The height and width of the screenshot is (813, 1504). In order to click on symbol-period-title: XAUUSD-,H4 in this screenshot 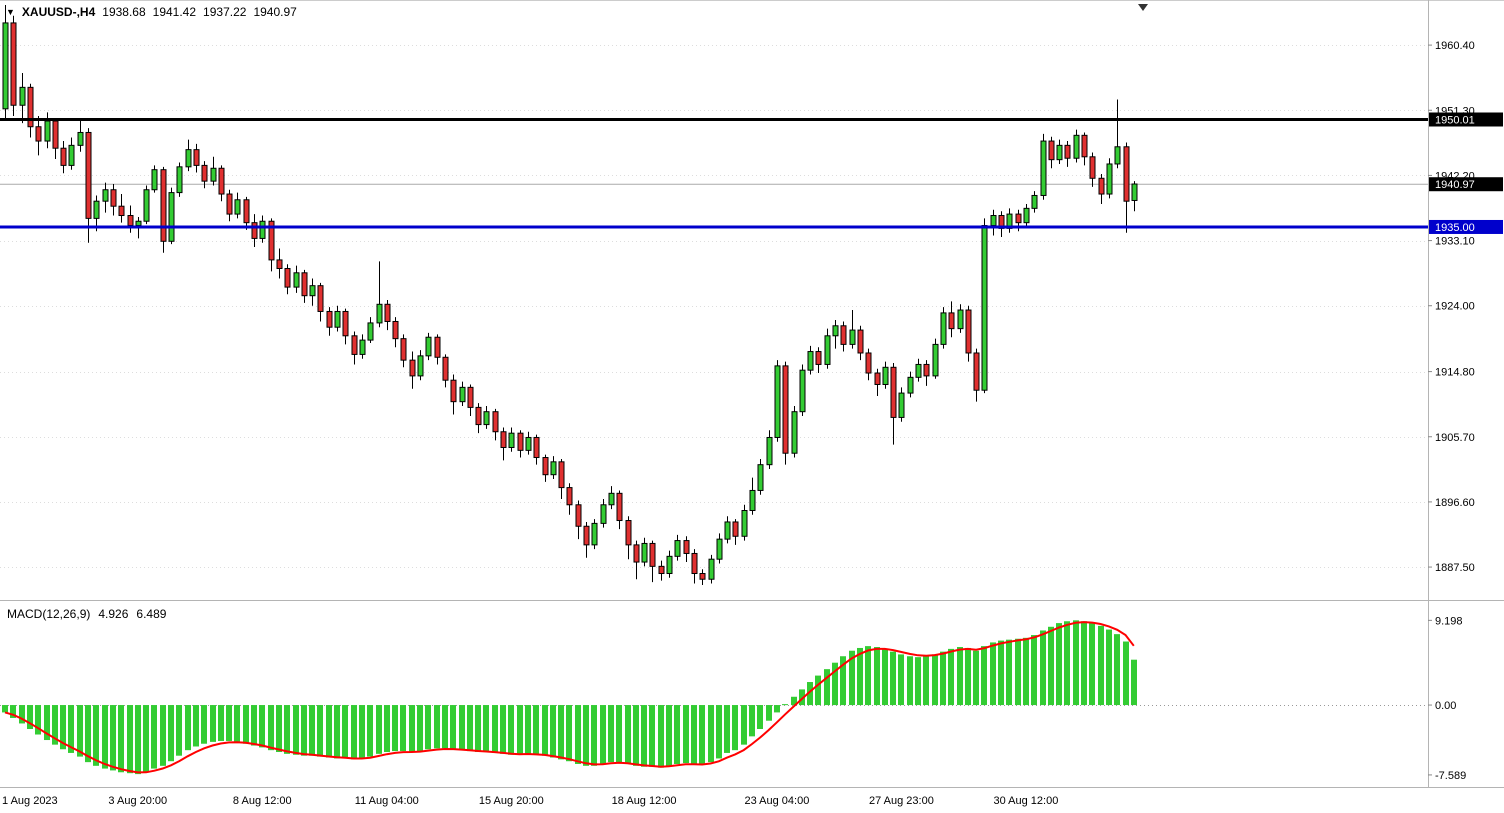, I will do `click(58, 12)`.